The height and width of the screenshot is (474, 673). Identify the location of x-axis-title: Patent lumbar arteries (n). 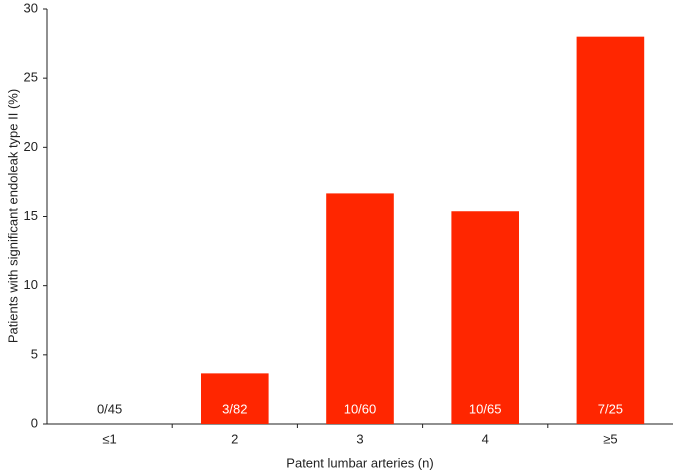
(359, 462).